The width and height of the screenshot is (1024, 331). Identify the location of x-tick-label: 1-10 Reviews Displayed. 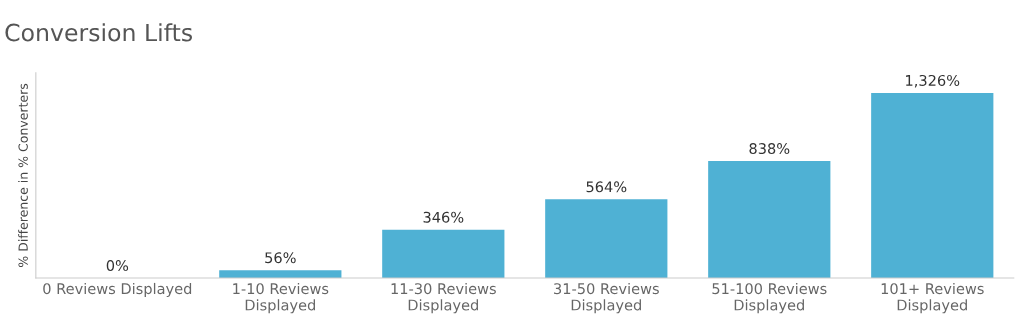
(281, 298).